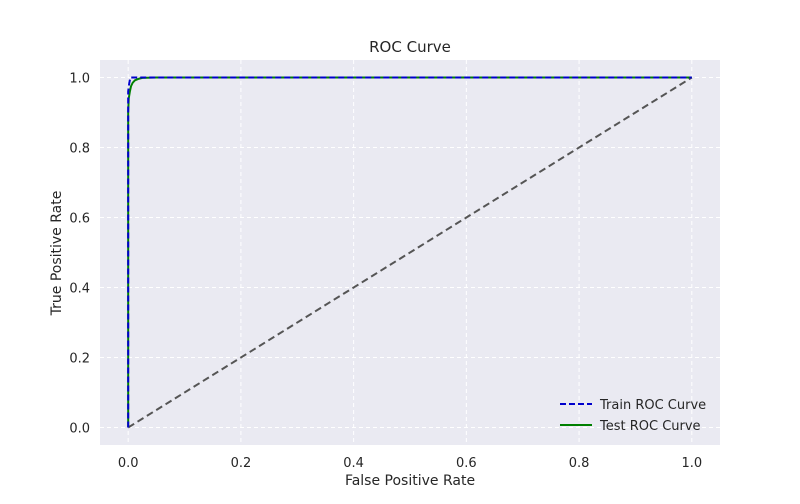  What do you see at coordinates (79, 219) in the screenshot?
I see `y-tick-label: 0.6` at bounding box center [79, 219].